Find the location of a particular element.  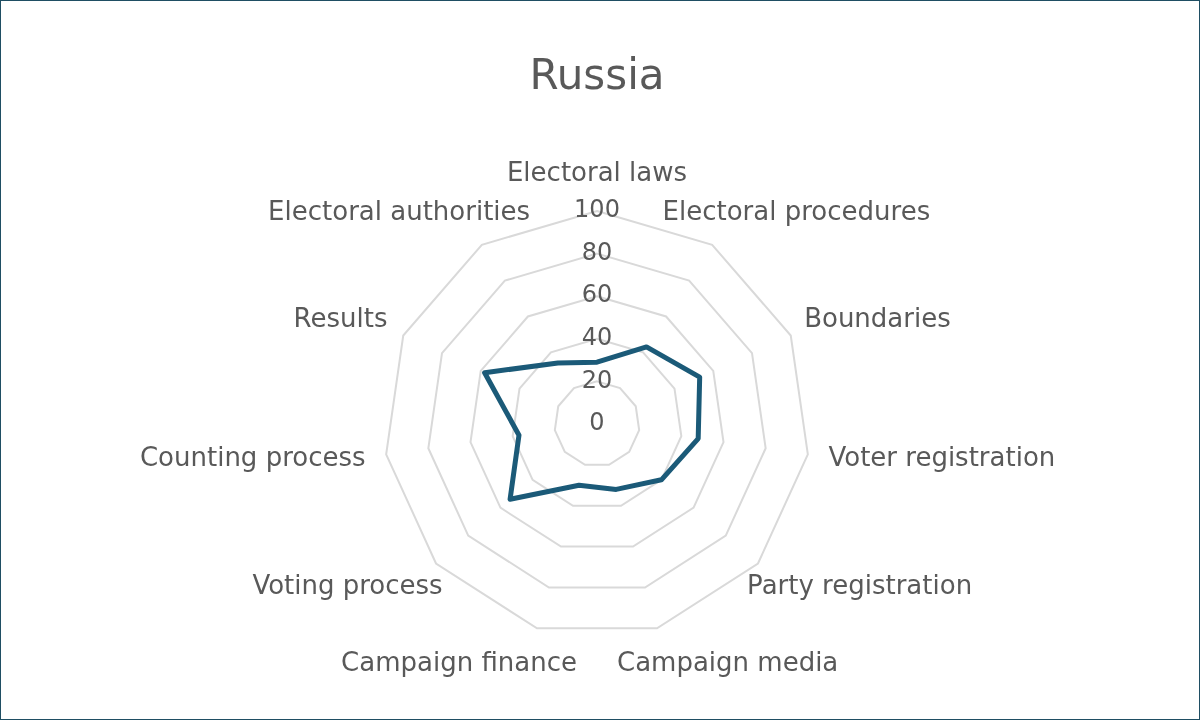

spoke-label: Voting process is located at coordinates (347, 585).